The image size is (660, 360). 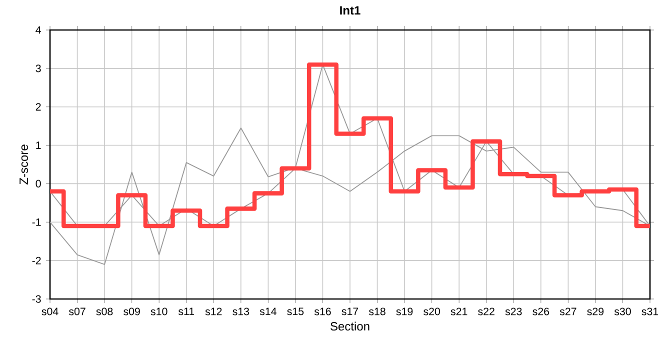 I want to click on x-tick-label: s17, so click(x=350, y=312).